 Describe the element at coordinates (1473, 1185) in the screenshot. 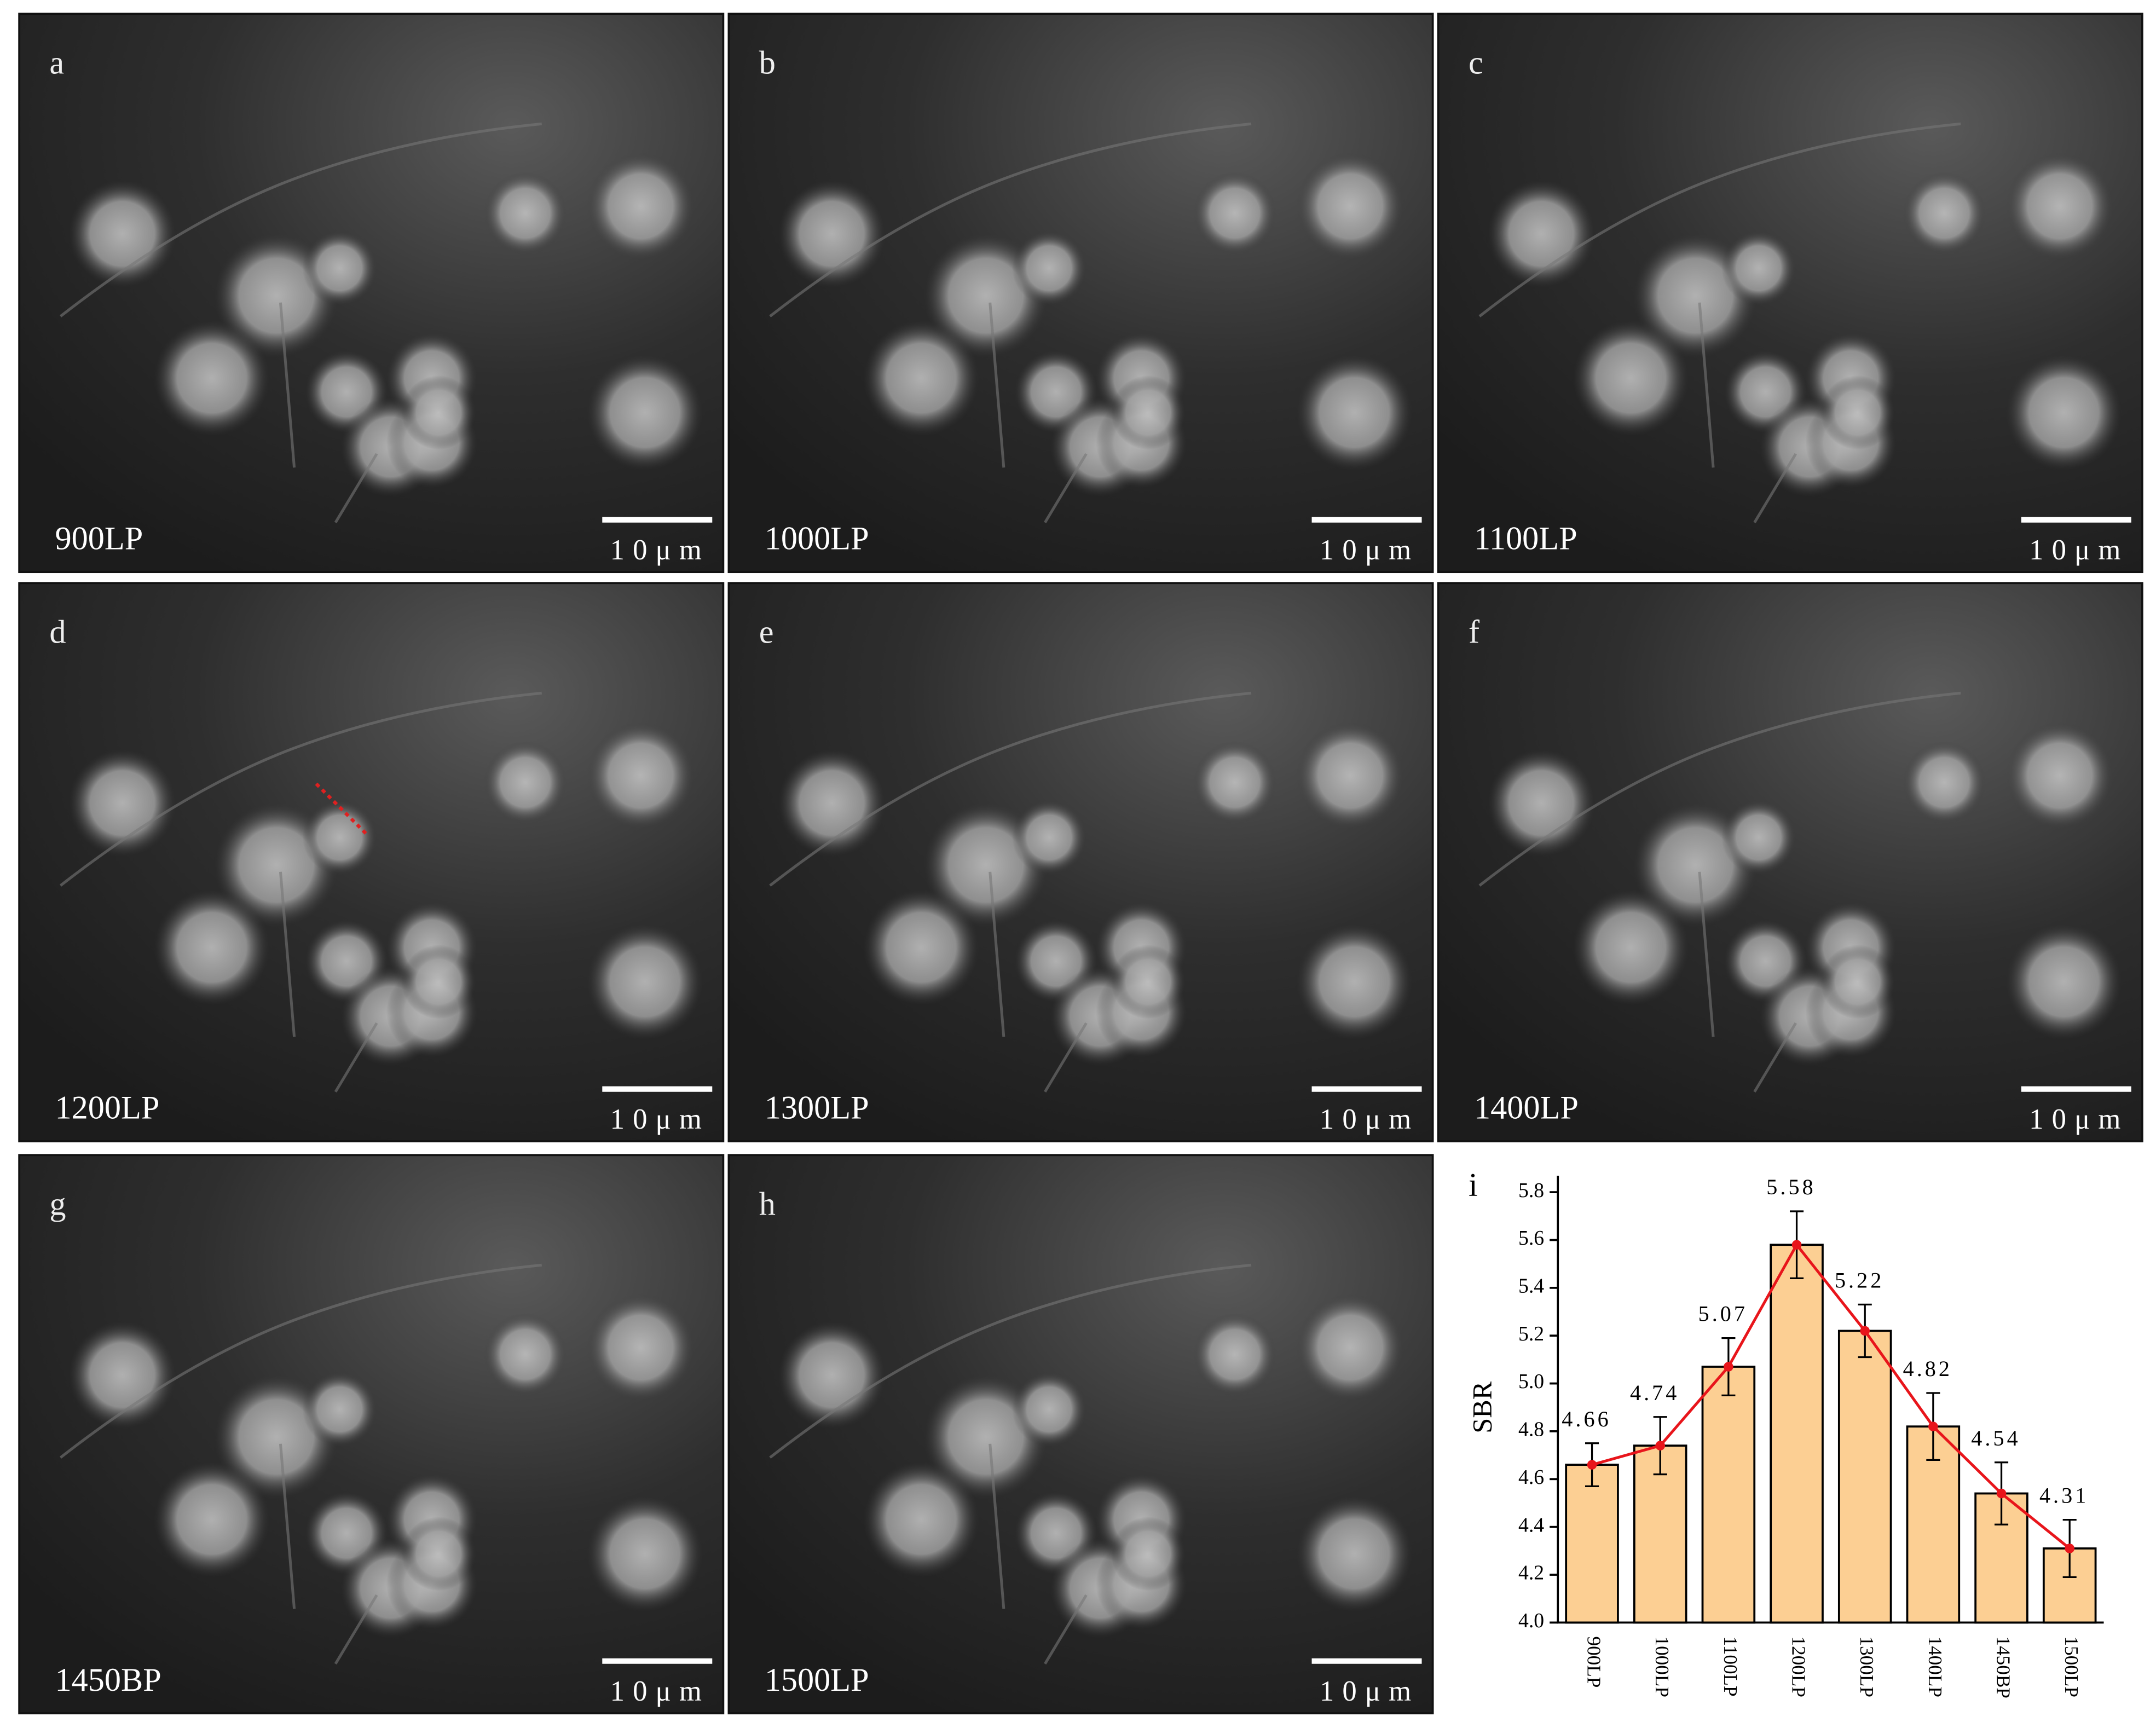

I see `panel-letter: i` at that location.